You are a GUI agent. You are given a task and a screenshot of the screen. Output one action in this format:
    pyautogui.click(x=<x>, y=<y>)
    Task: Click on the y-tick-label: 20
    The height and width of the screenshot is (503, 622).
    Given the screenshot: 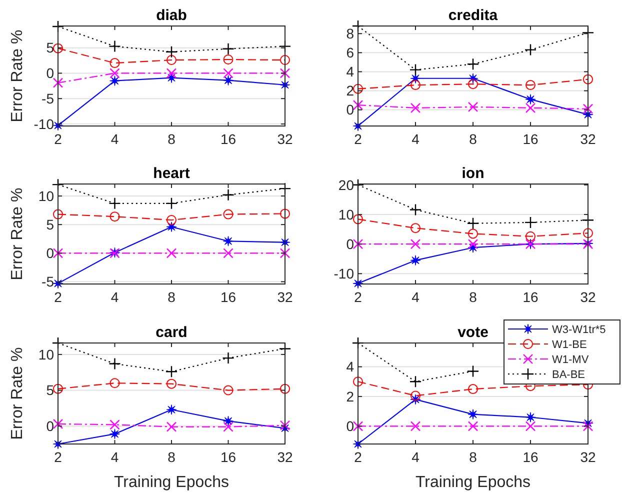 What is the action you would take?
    pyautogui.click(x=346, y=184)
    